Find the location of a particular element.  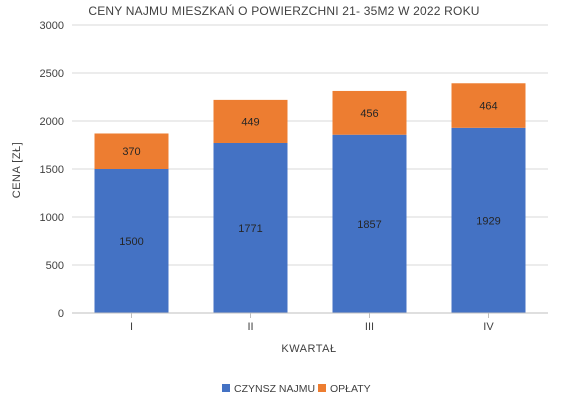

bar-oplaty-III is located at coordinates (369, 112).